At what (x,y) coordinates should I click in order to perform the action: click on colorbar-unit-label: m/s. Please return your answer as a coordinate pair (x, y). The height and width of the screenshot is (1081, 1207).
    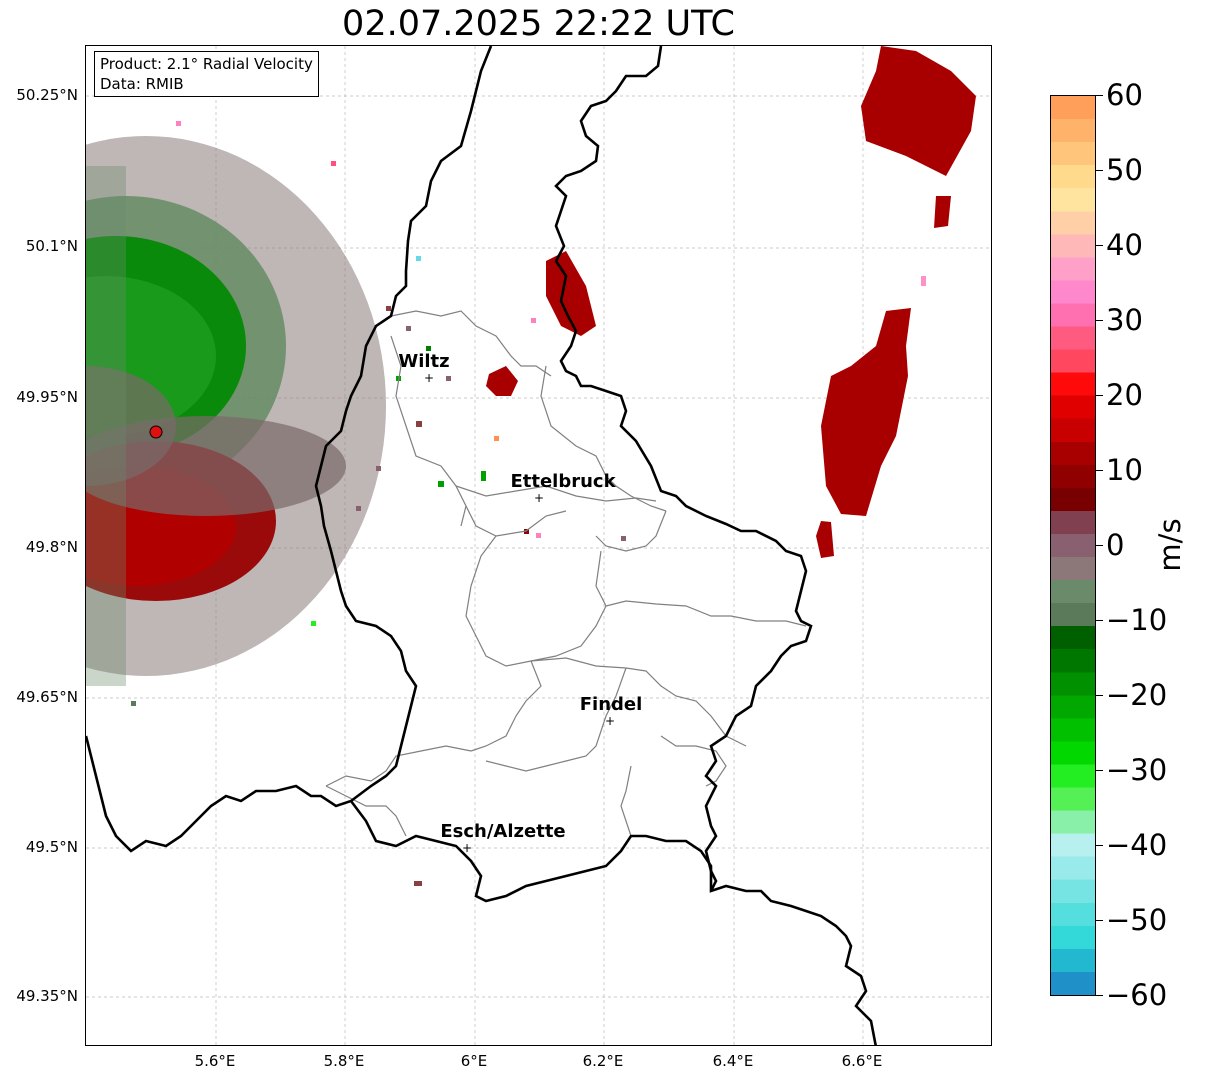
    Looking at the image, I should click on (1170, 545).